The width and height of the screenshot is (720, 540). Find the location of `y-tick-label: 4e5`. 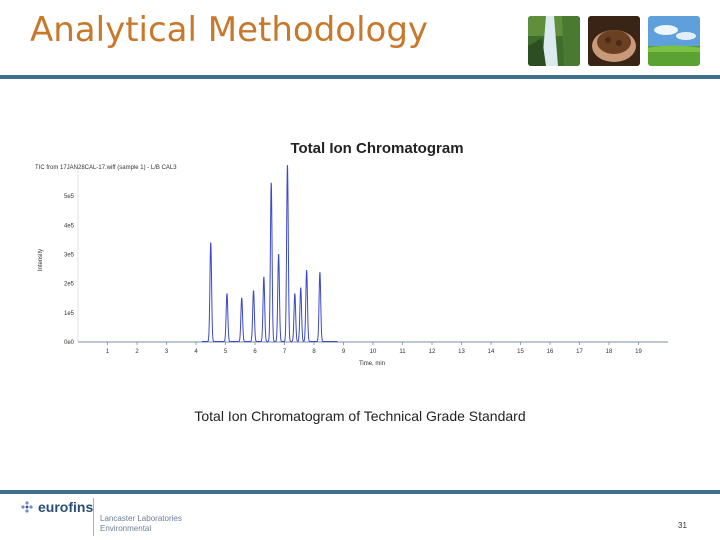

y-tick-label: 4e5 is located at coordinates (69, 226).